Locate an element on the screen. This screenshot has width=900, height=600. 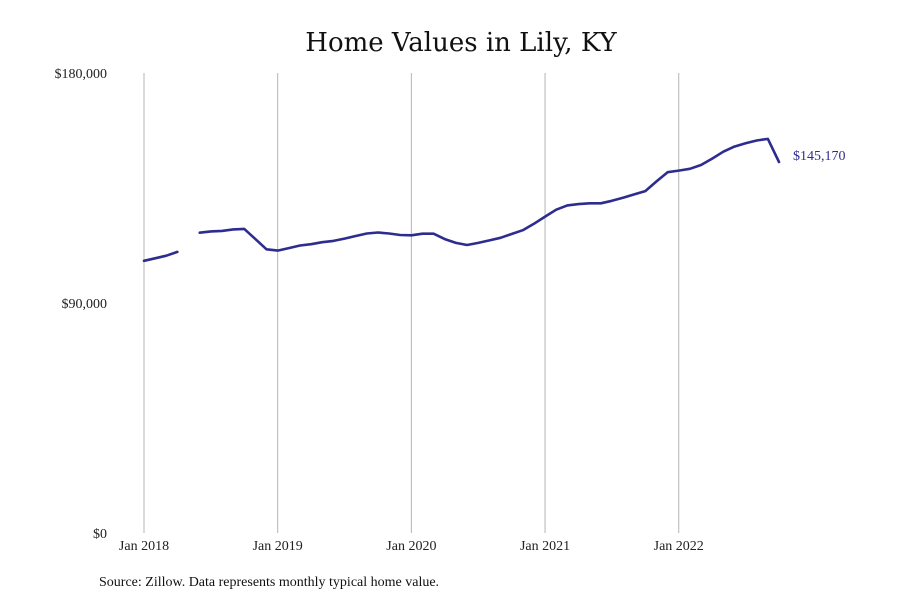
x-tick-label: Jan 2018 is located at coordinates (144, 546).